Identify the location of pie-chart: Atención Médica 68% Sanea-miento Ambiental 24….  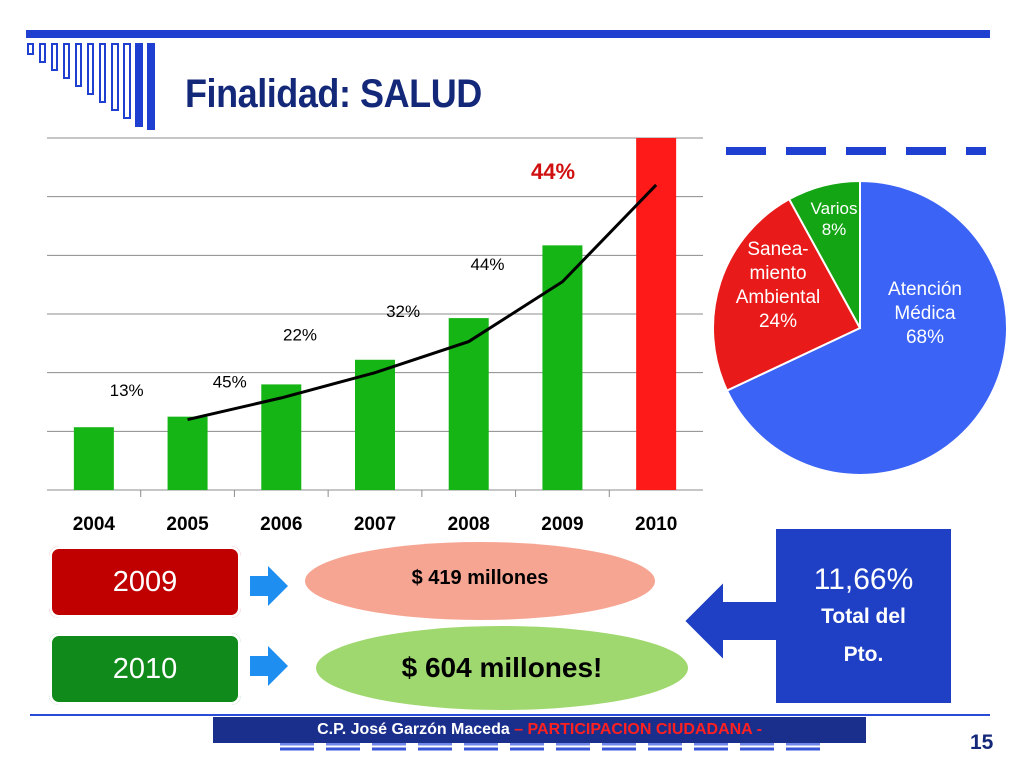
(860, 327).